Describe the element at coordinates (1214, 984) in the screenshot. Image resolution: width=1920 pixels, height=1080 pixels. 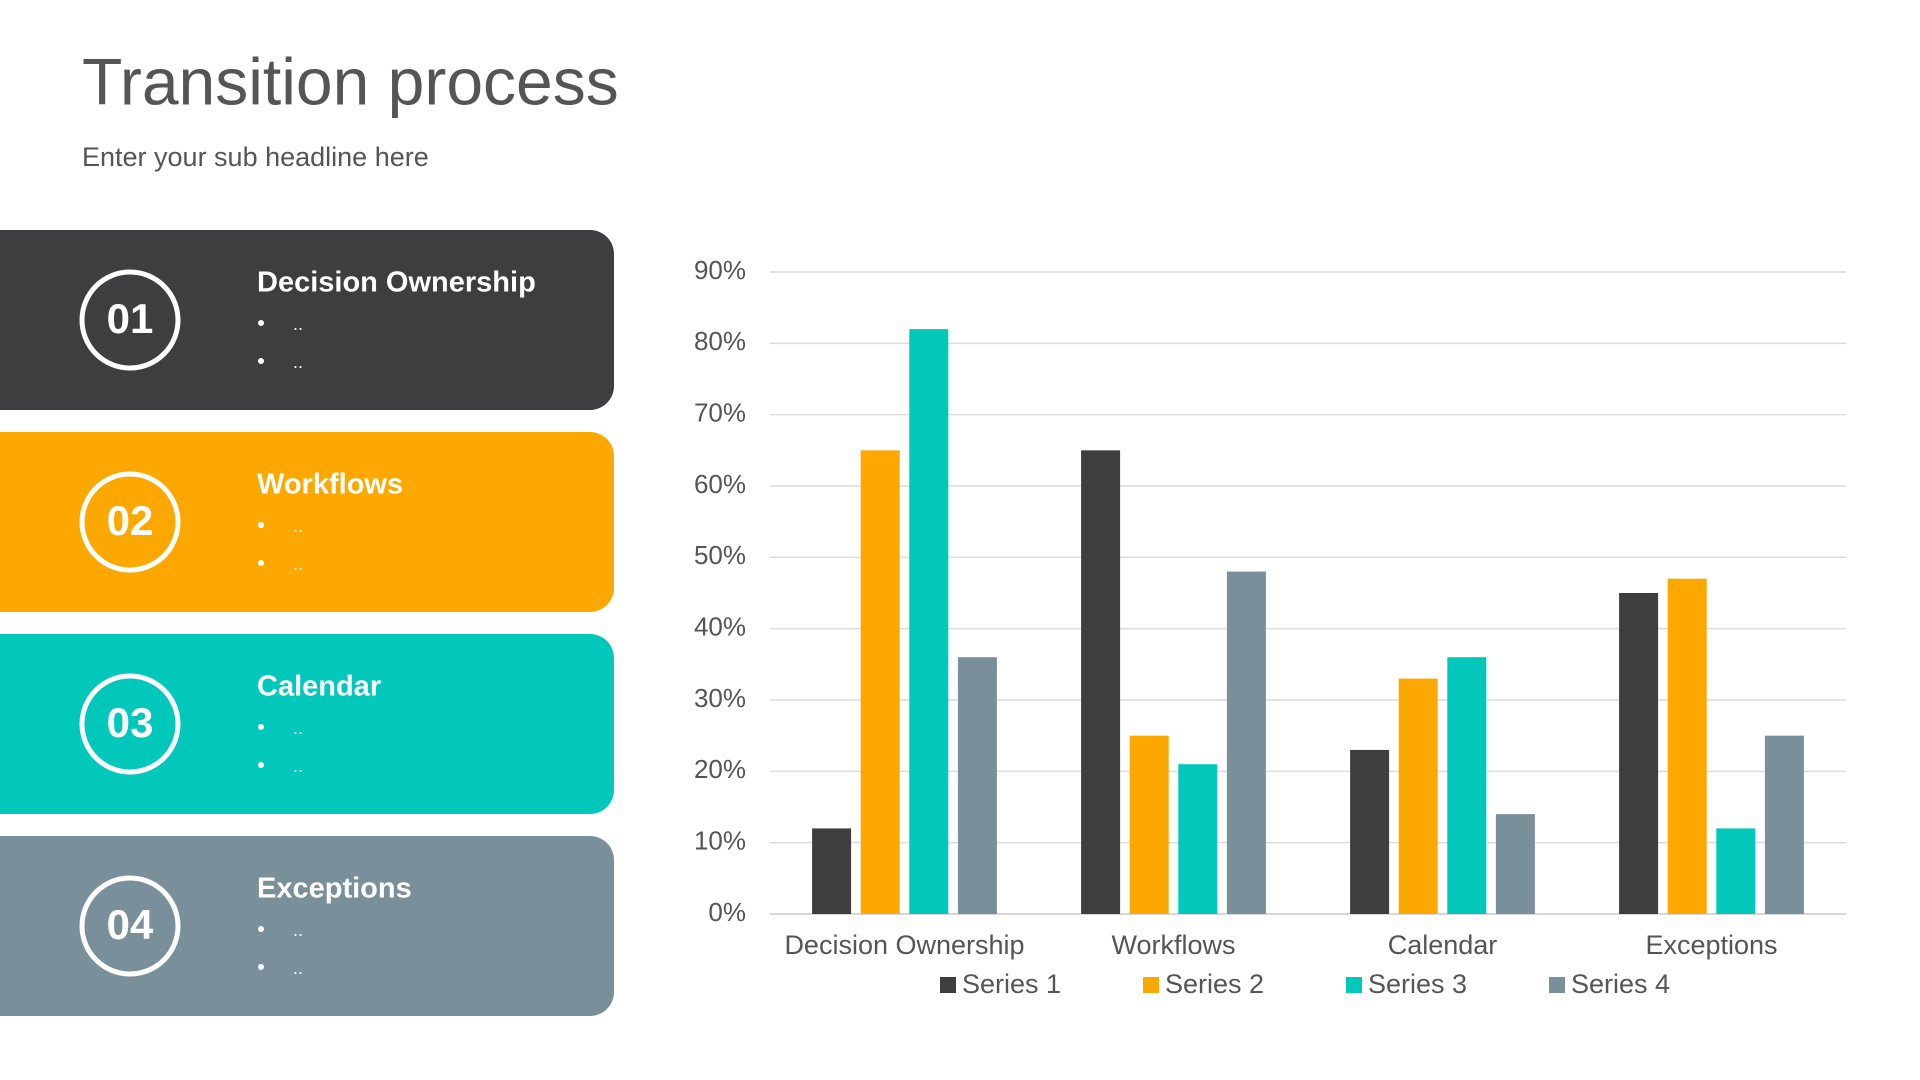
I see `legend-label: Series 2` at that location.